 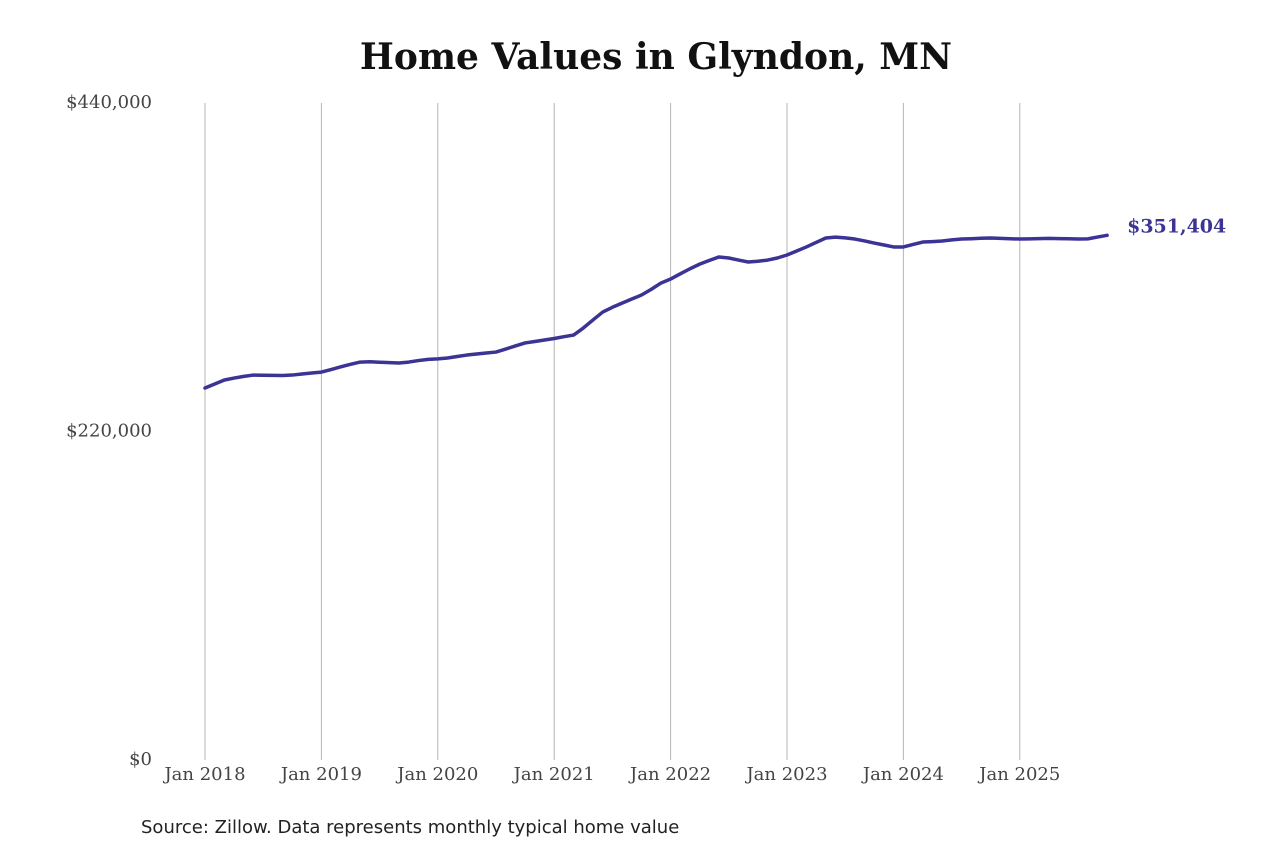 What do you see at coordinates (436, 774) in the screenshot?
I see `x-tick-label: Jan 2020` at bounding box center [436, 774].